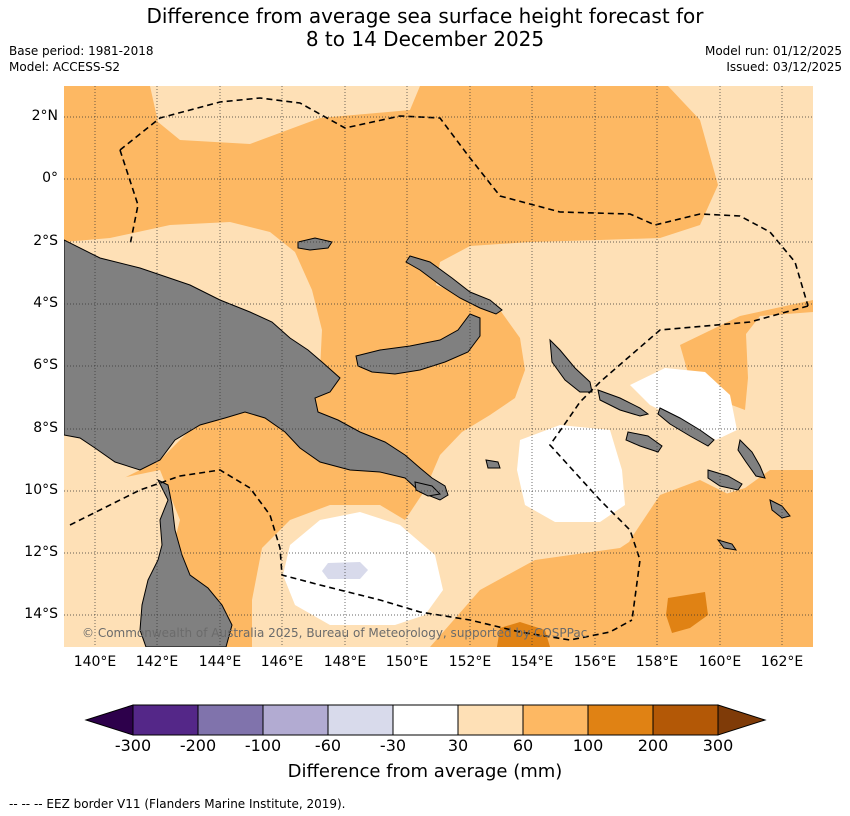  I want to click on colorbar-tick-label: 60, so click(523, 745).